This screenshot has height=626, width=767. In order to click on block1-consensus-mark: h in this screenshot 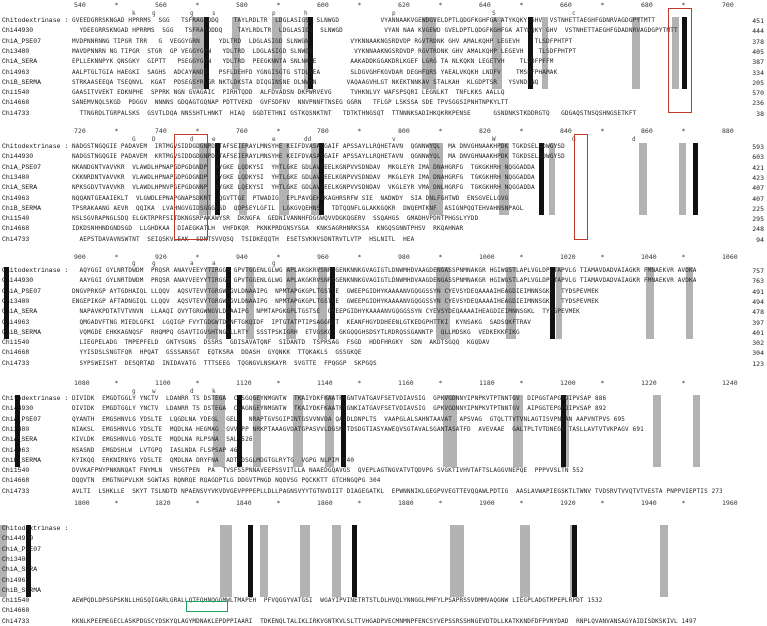, I will do `click(306, 13)`.